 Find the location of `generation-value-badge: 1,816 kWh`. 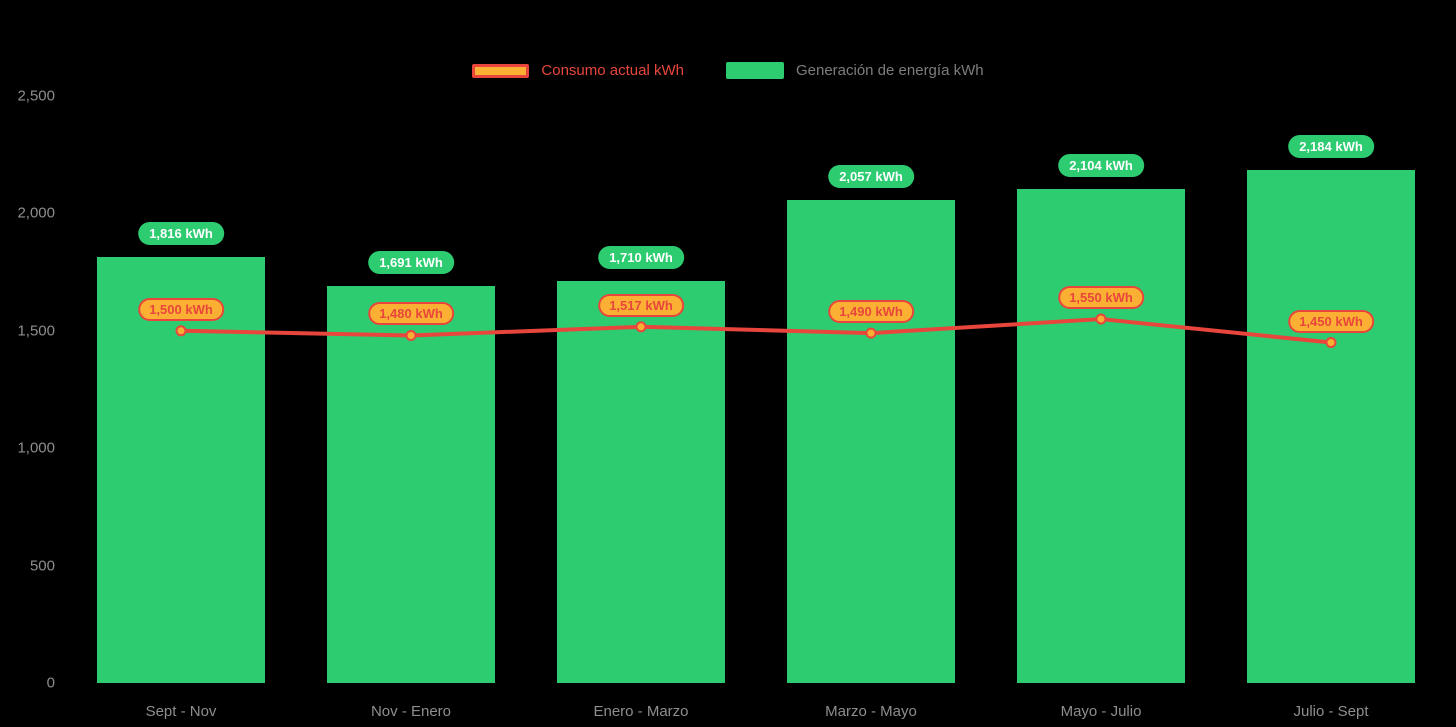

generation-value-badge: 1,816 kWh is located at coordinates (181, 233).